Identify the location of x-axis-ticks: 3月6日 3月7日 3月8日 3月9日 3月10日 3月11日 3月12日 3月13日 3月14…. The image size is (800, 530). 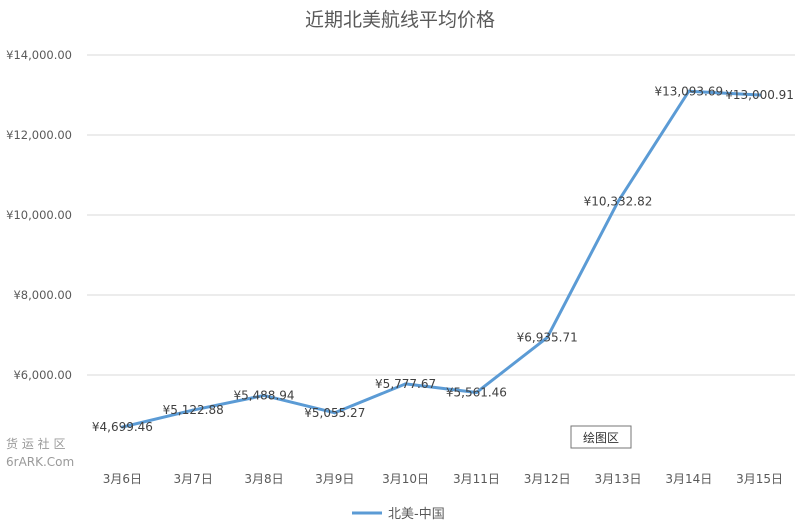
(443, 479).